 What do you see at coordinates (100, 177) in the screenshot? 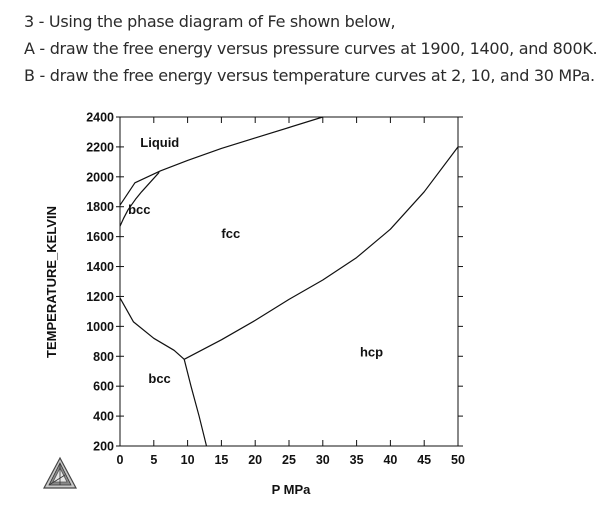
I see `y-tick-label: 2000` at bounding box center [100, 177].